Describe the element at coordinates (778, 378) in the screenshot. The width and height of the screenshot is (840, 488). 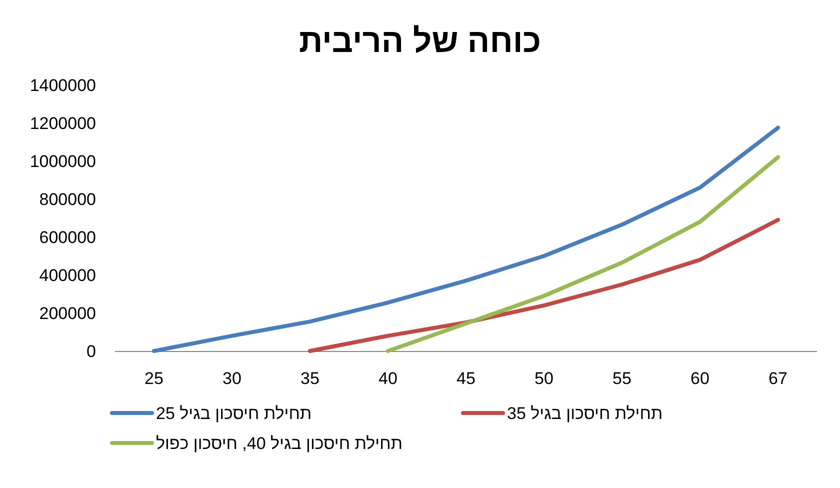
I see `xtick: 67` at that location.